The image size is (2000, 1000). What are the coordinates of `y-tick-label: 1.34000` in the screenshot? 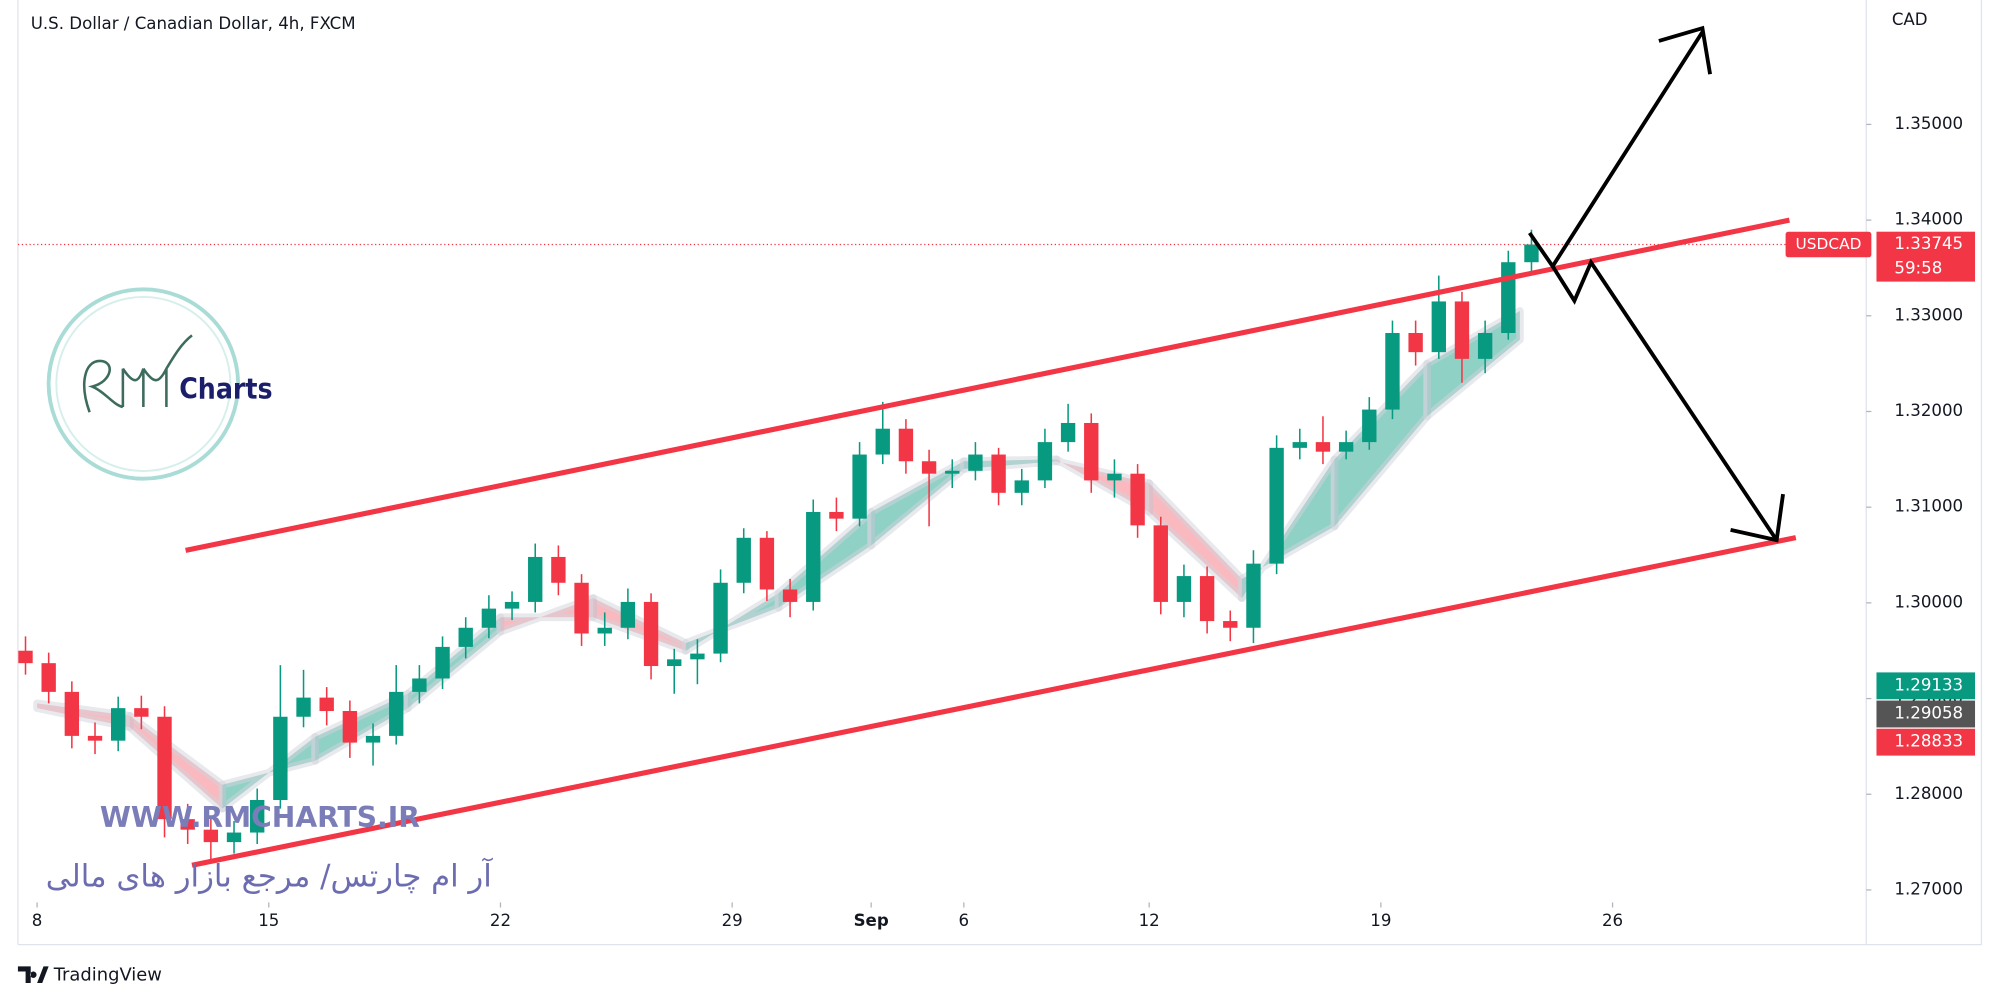 It's located at (1928, 219).